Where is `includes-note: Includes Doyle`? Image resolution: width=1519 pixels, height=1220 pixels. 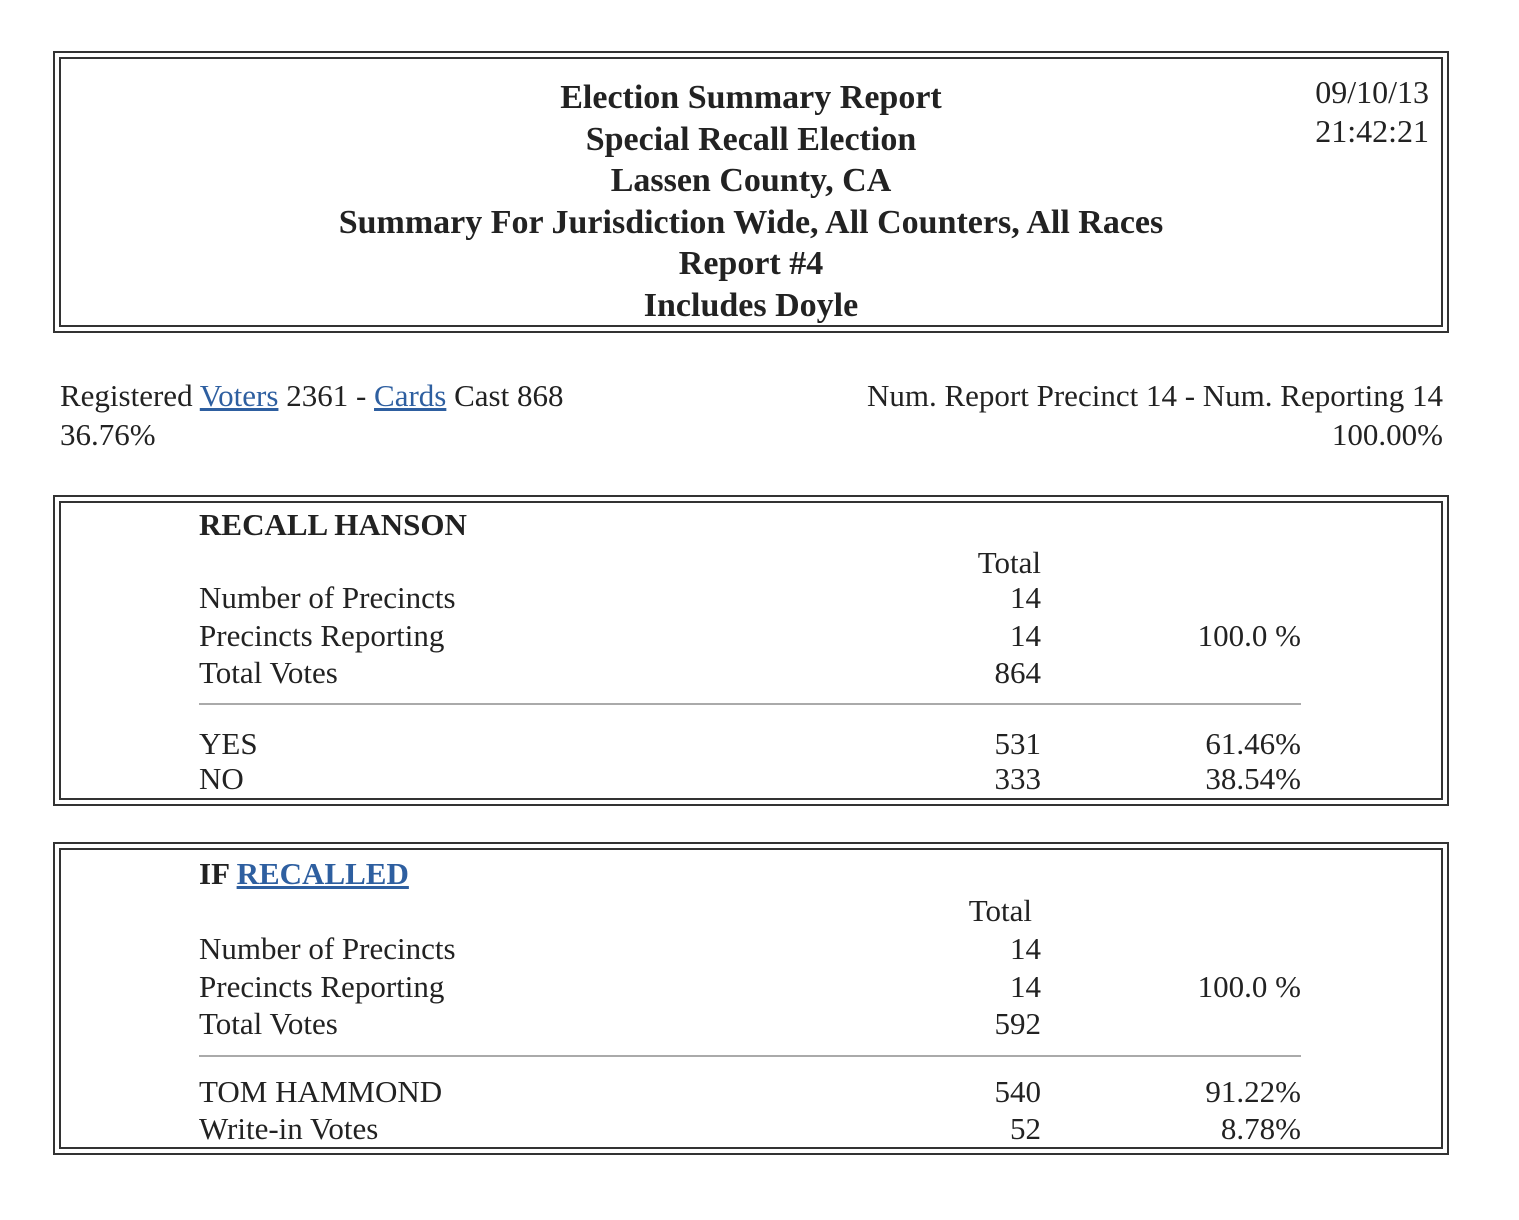 includes-note: Includes Doyle is located at coordinates (751, 305).